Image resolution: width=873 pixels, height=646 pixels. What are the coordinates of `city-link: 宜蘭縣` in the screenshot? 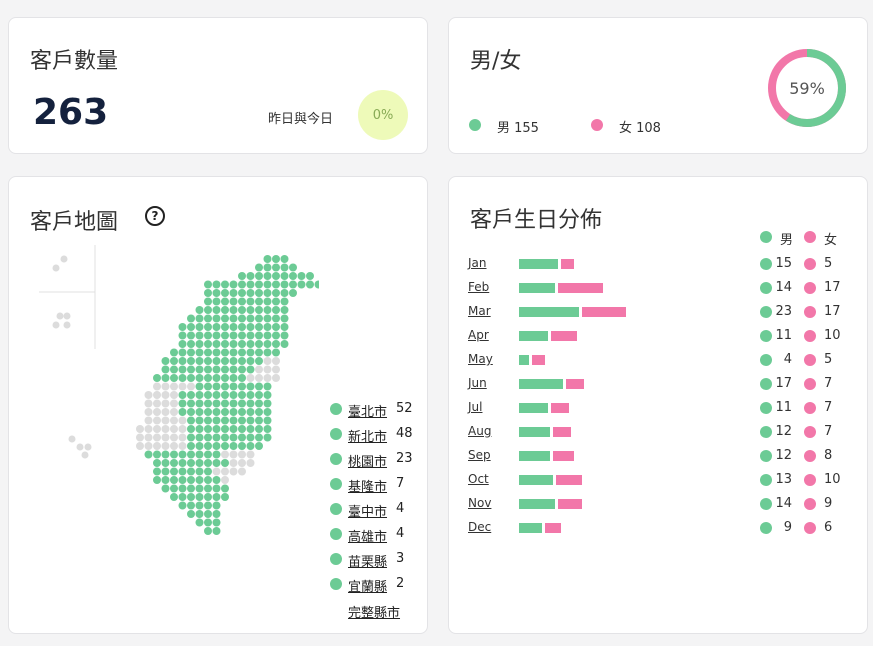 It's located at (368, 587).